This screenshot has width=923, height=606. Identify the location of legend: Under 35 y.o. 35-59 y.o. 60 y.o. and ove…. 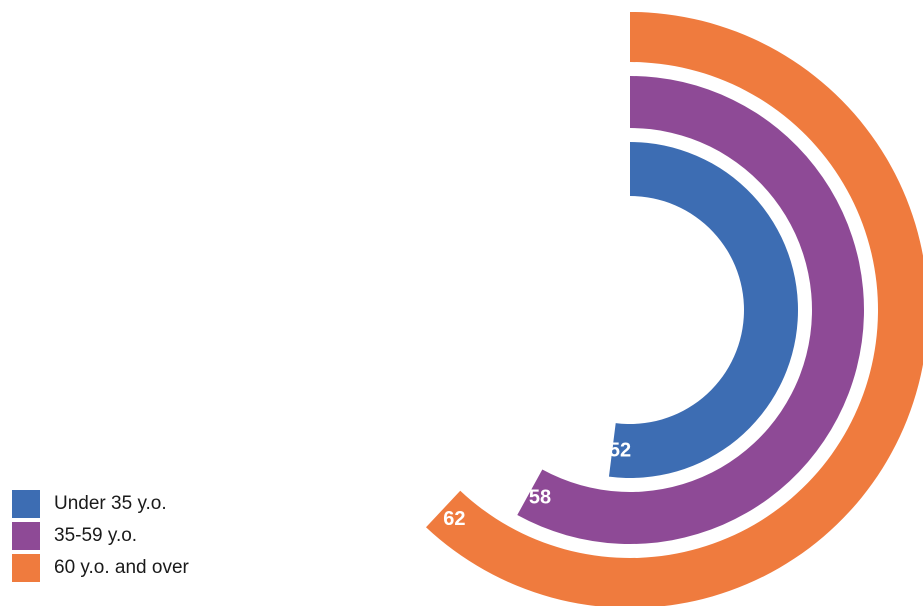
(100, 536).